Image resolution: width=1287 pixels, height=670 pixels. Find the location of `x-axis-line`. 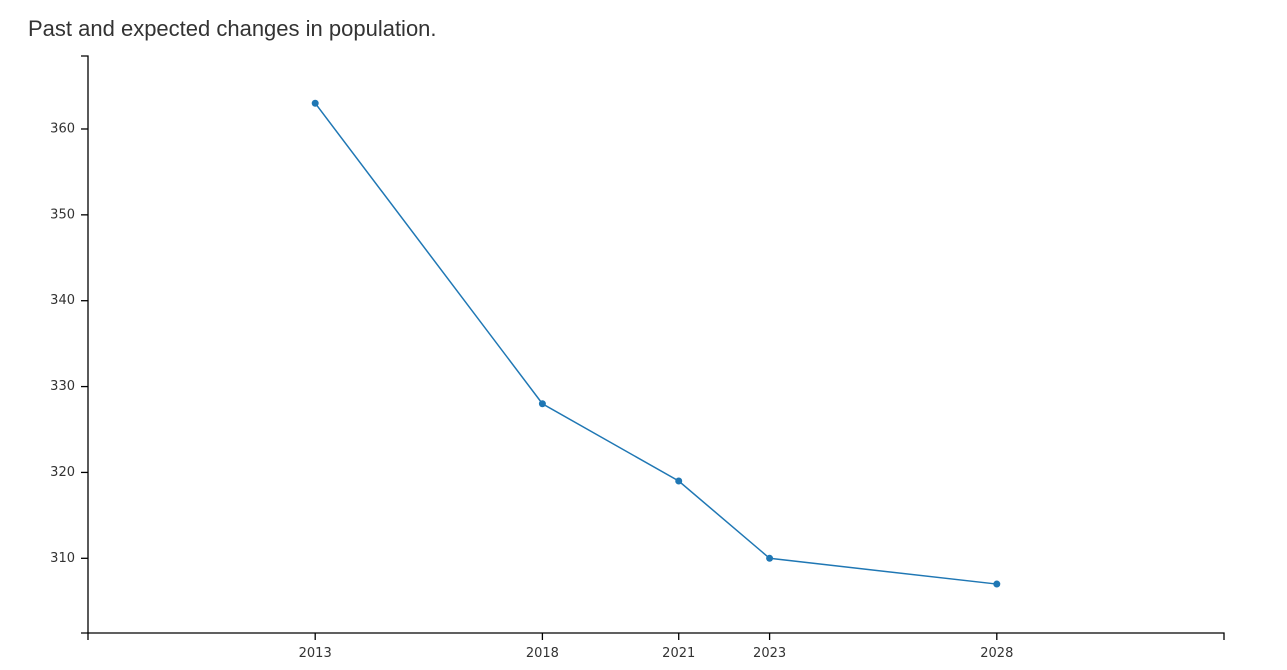

x-axis-line is located at coordinates (656, 636).